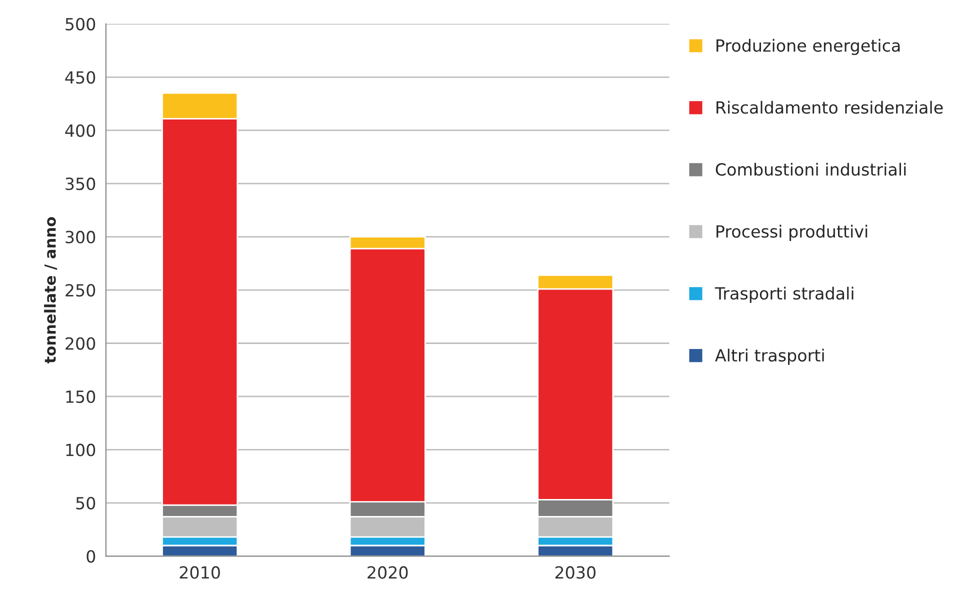 This screenshot has height=598, width=963. What do you see at coordinates (769, 356) in the screenshot?
I see `legend-label: Altri trasporti` at bounding box center [769, 356].